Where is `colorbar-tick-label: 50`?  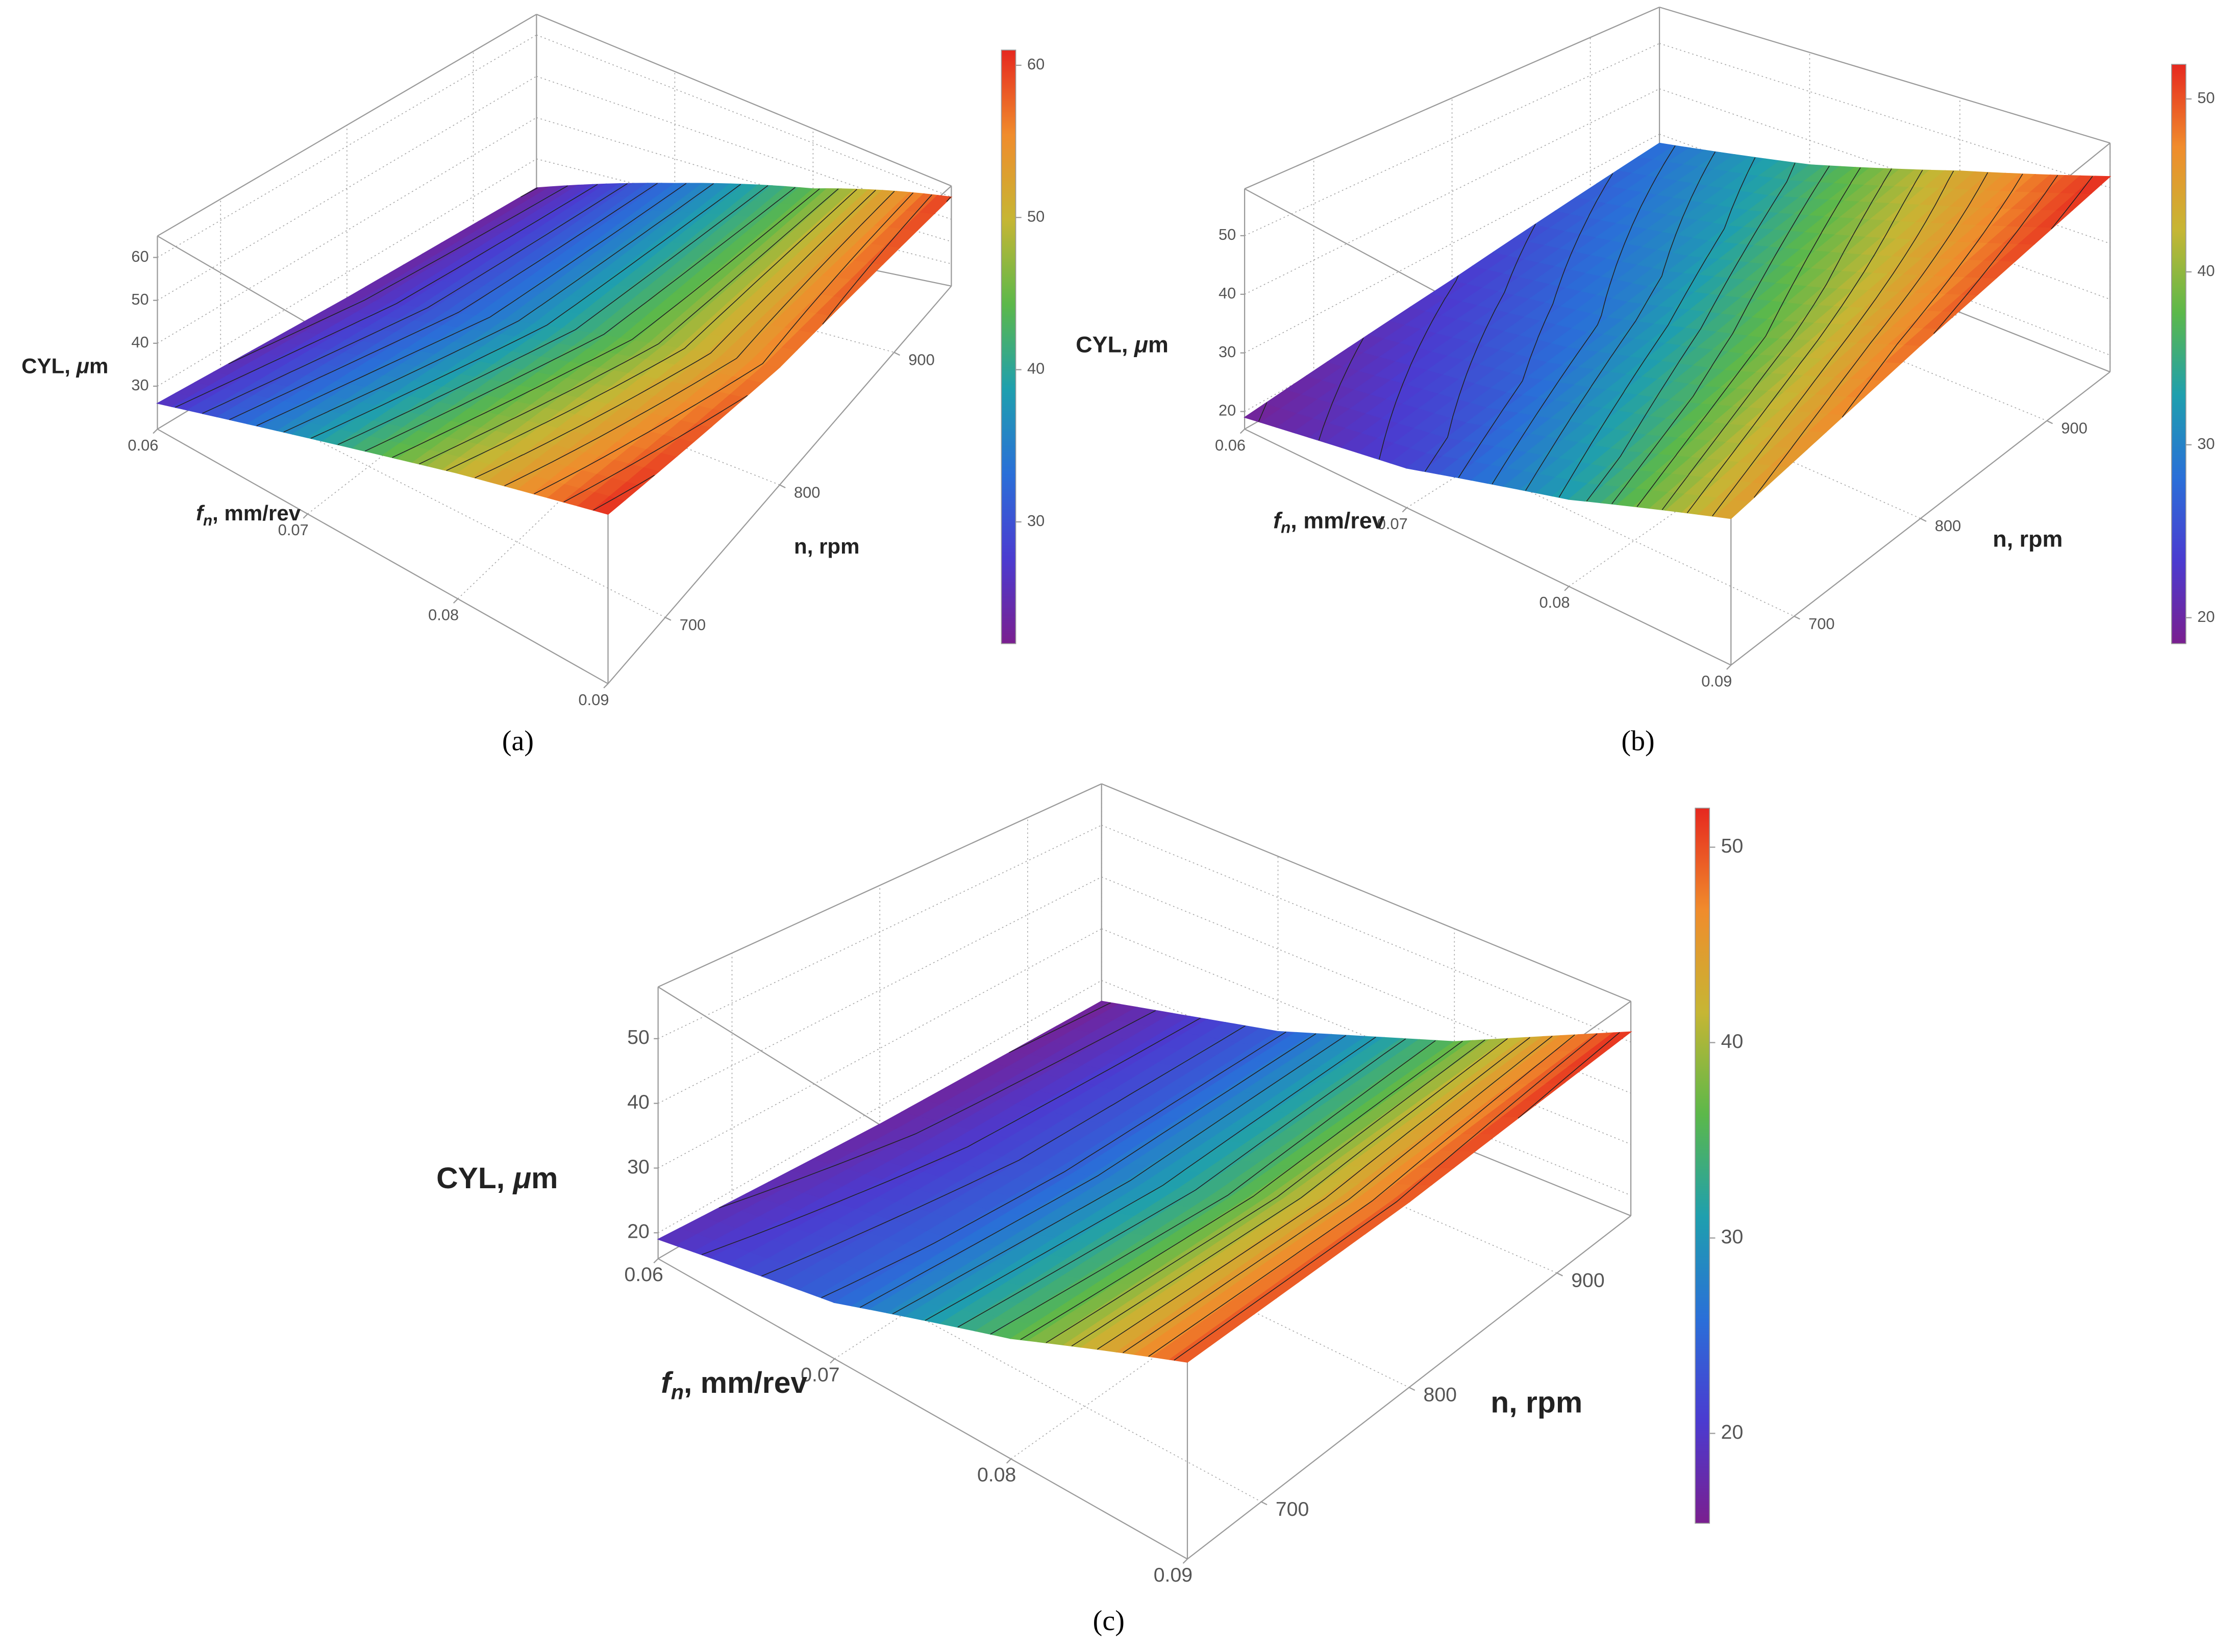 colorbar-tick-label: 50 is located at coordinates (2206, 98).